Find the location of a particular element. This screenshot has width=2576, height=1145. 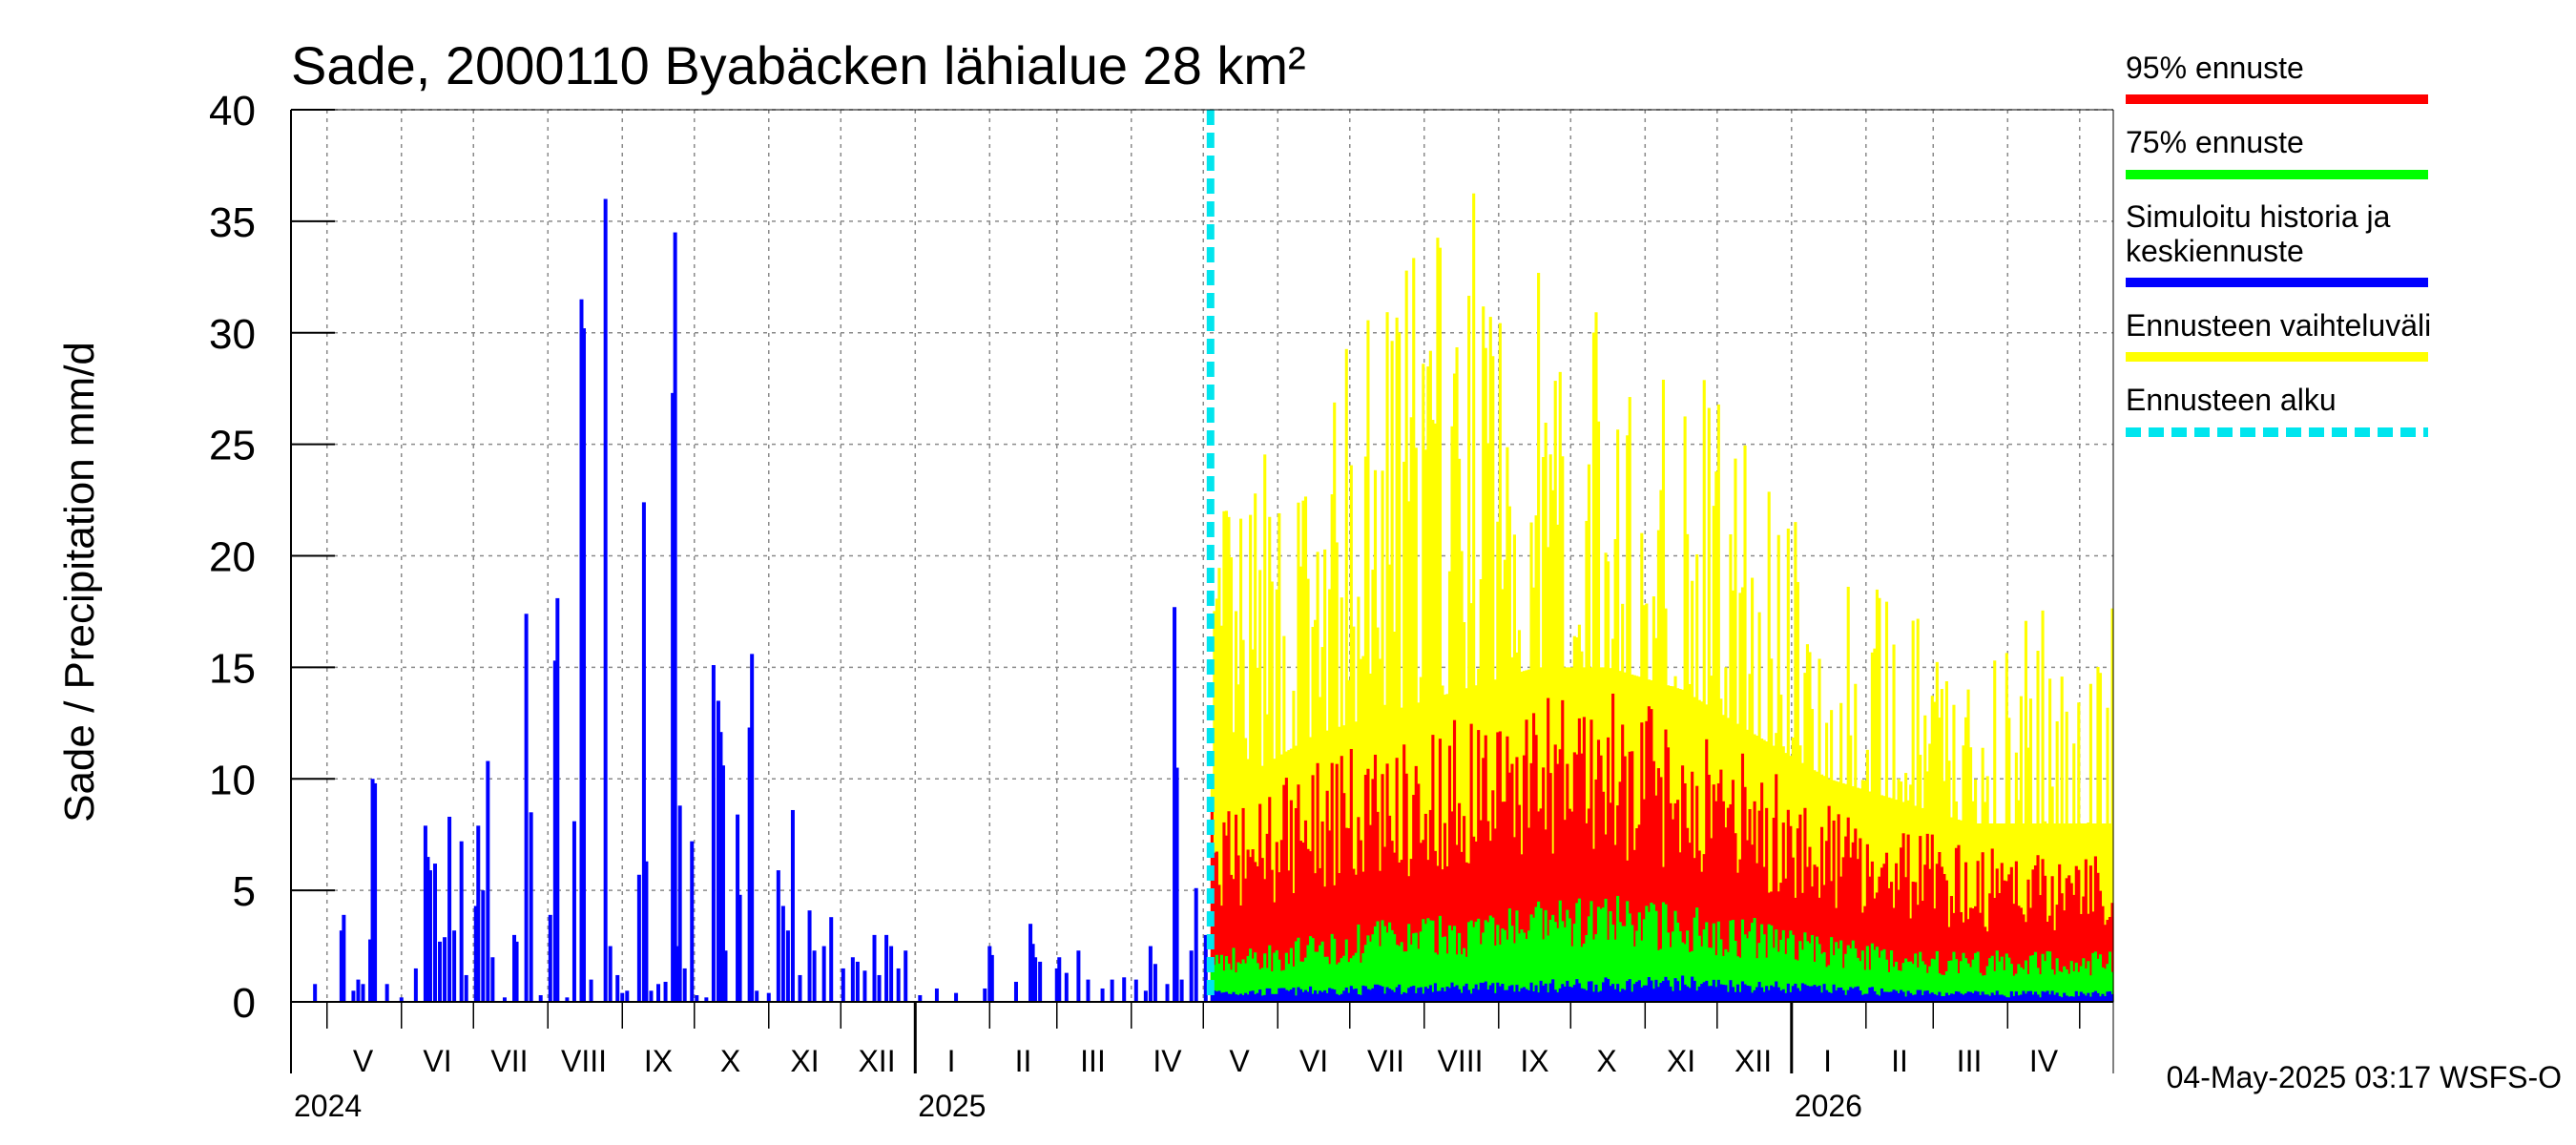

month-label: VI is located at coordinates (1313, 1061).